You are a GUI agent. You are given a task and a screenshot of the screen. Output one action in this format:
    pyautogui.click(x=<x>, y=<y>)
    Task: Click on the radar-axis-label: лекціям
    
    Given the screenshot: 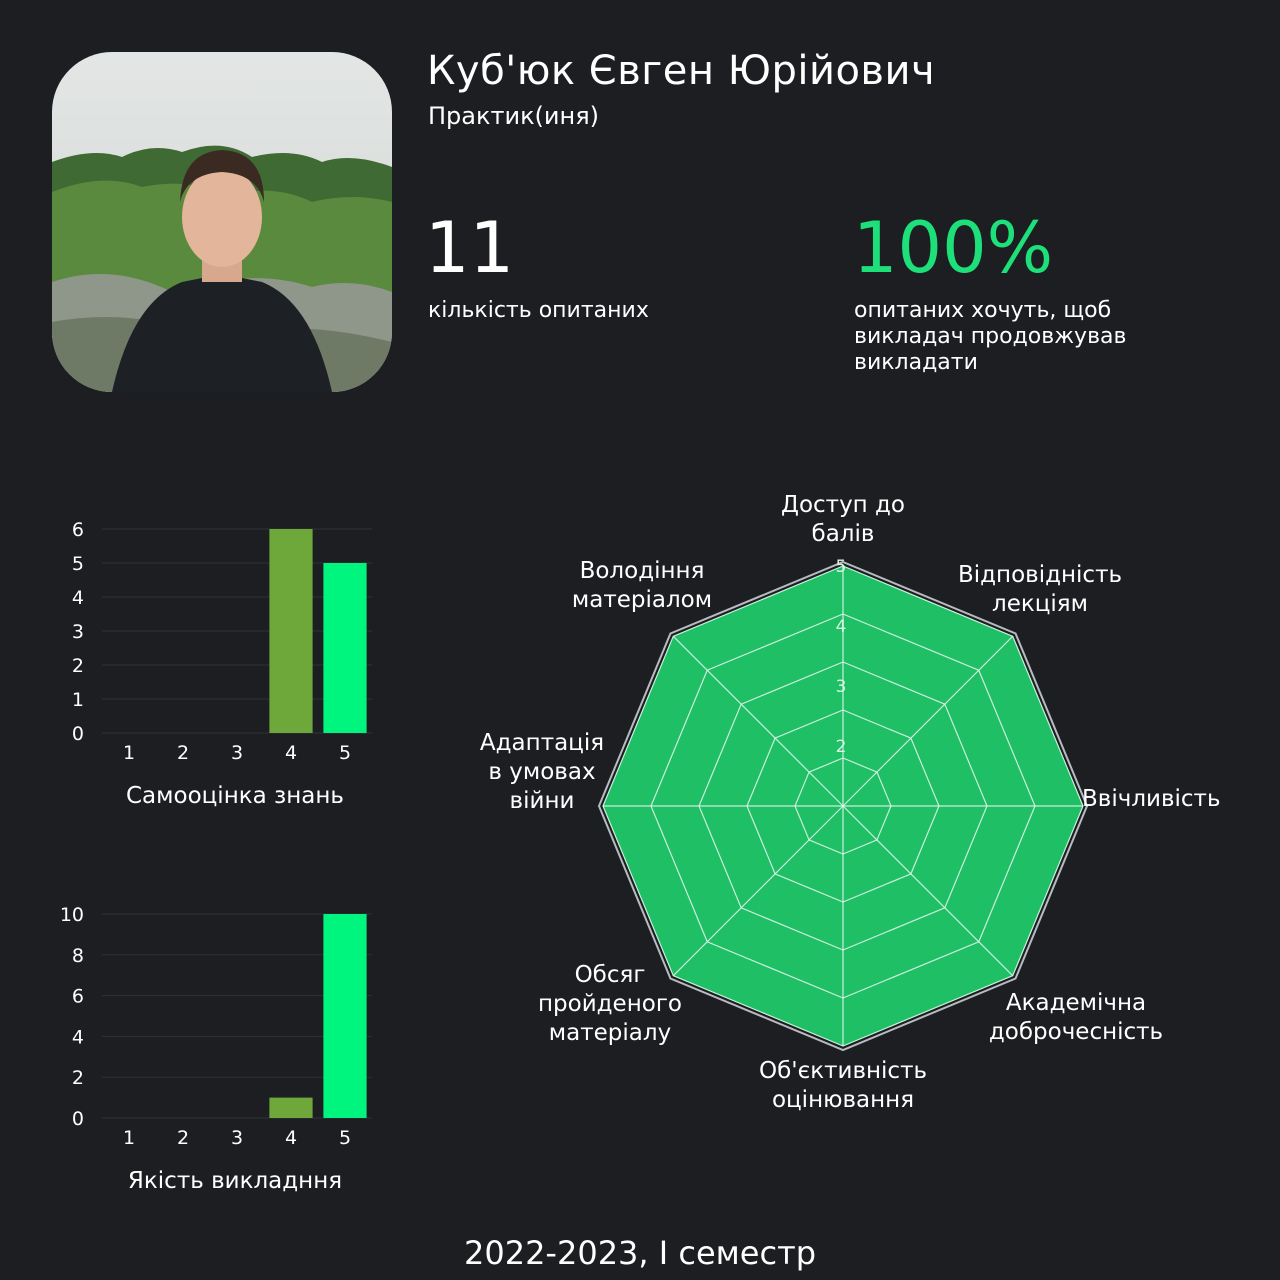 What is the action you would take?
    pyautogui.click(x=1040, y=604)
    